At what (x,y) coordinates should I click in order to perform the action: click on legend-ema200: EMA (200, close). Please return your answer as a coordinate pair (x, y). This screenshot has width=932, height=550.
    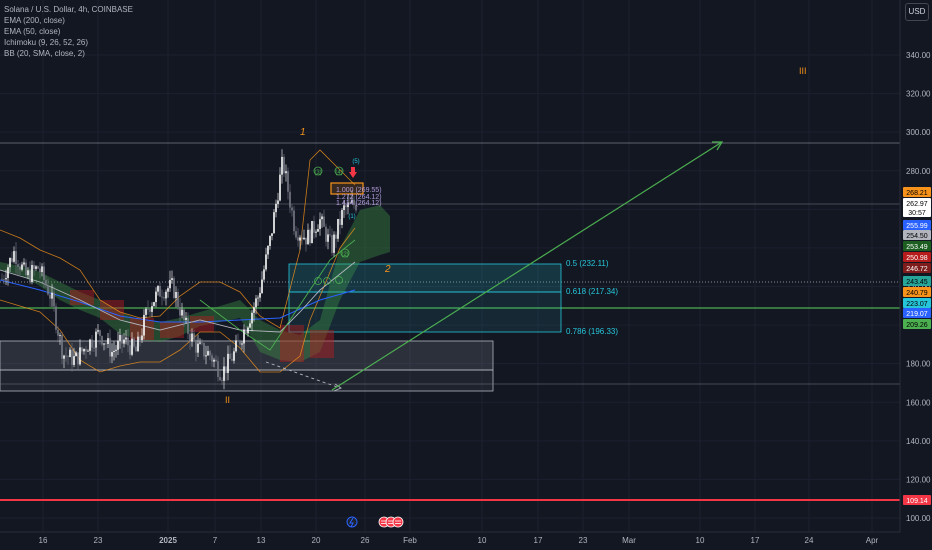
    Looking at the image, I should click on (34, 20).